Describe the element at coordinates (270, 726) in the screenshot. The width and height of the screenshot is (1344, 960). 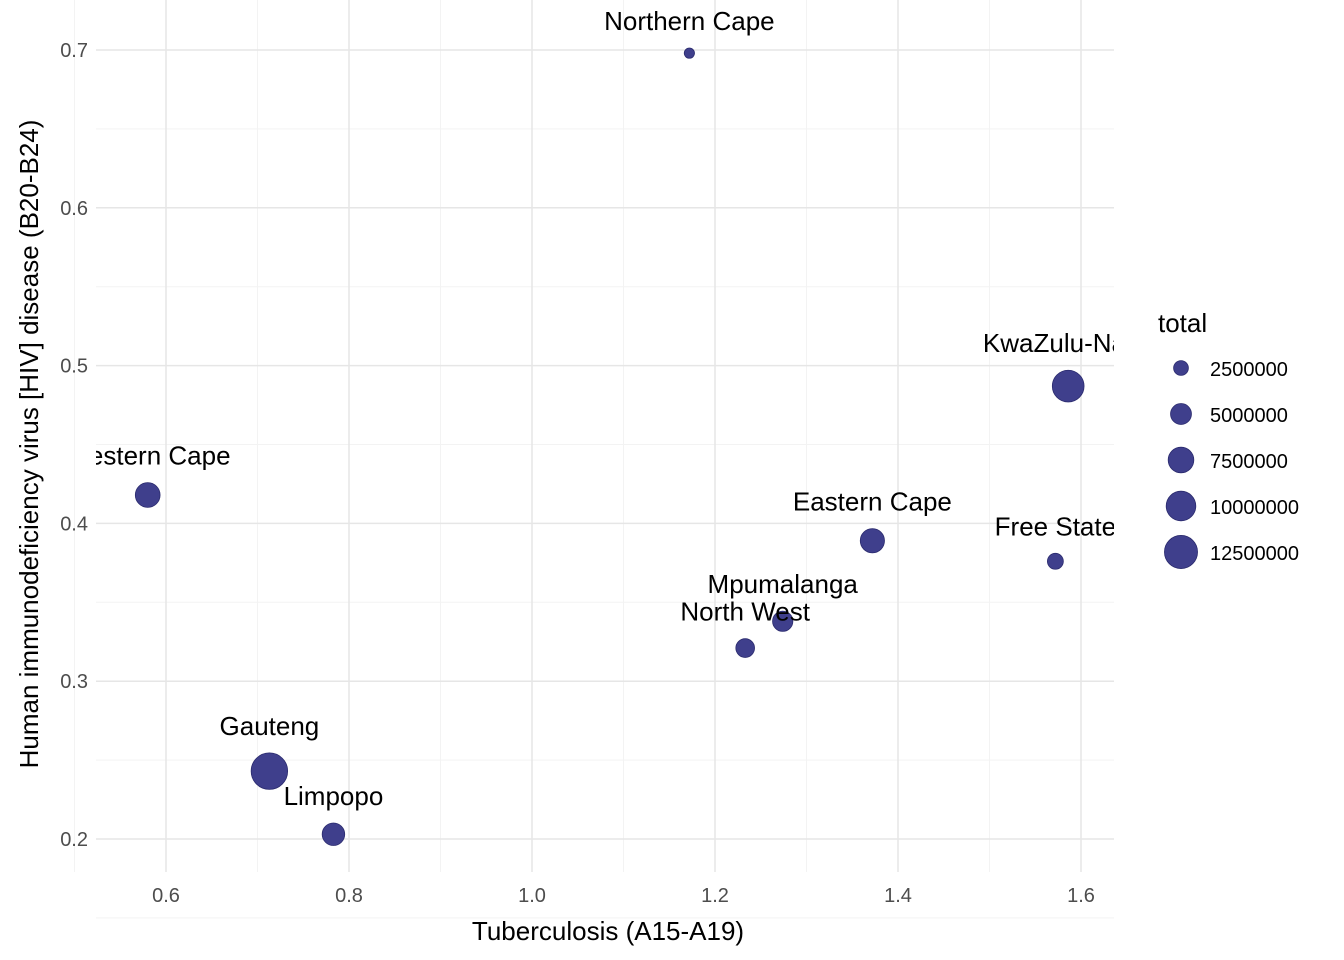
I see `point-label: Gauteng` at that location.